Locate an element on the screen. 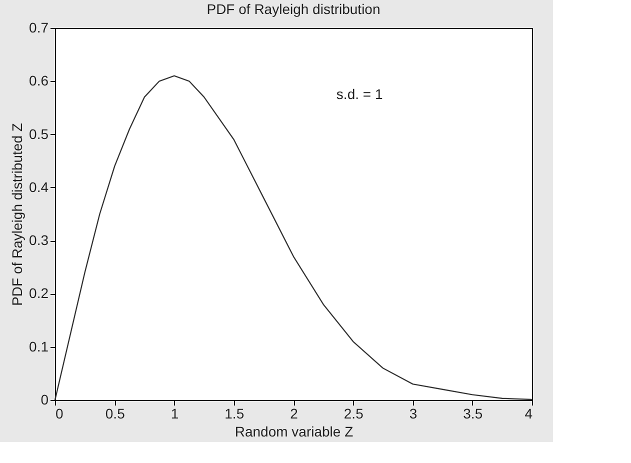  y-axis-title: PDF of Rayleigh distributed Z is located at coordinates (17, 214).